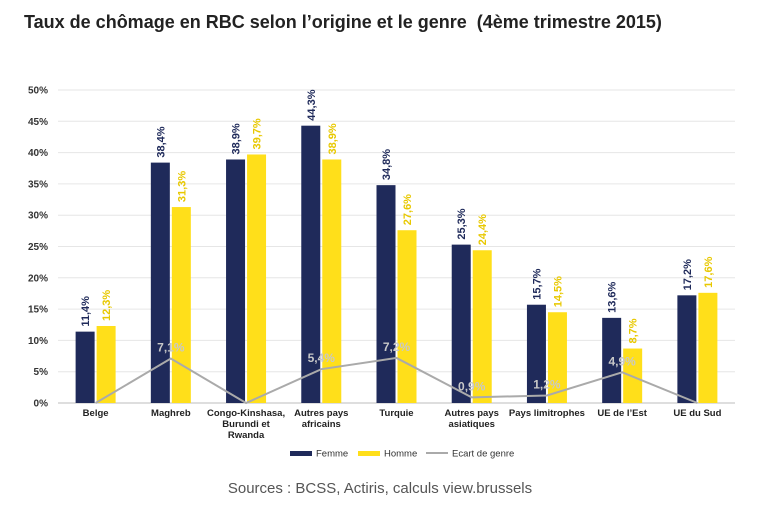 This screenshot has width=760, height=527. What do you see at coordinates (38, 341) in the screenshot?
I see `y-tick-label: 10%` at bounding box center [38, 341].